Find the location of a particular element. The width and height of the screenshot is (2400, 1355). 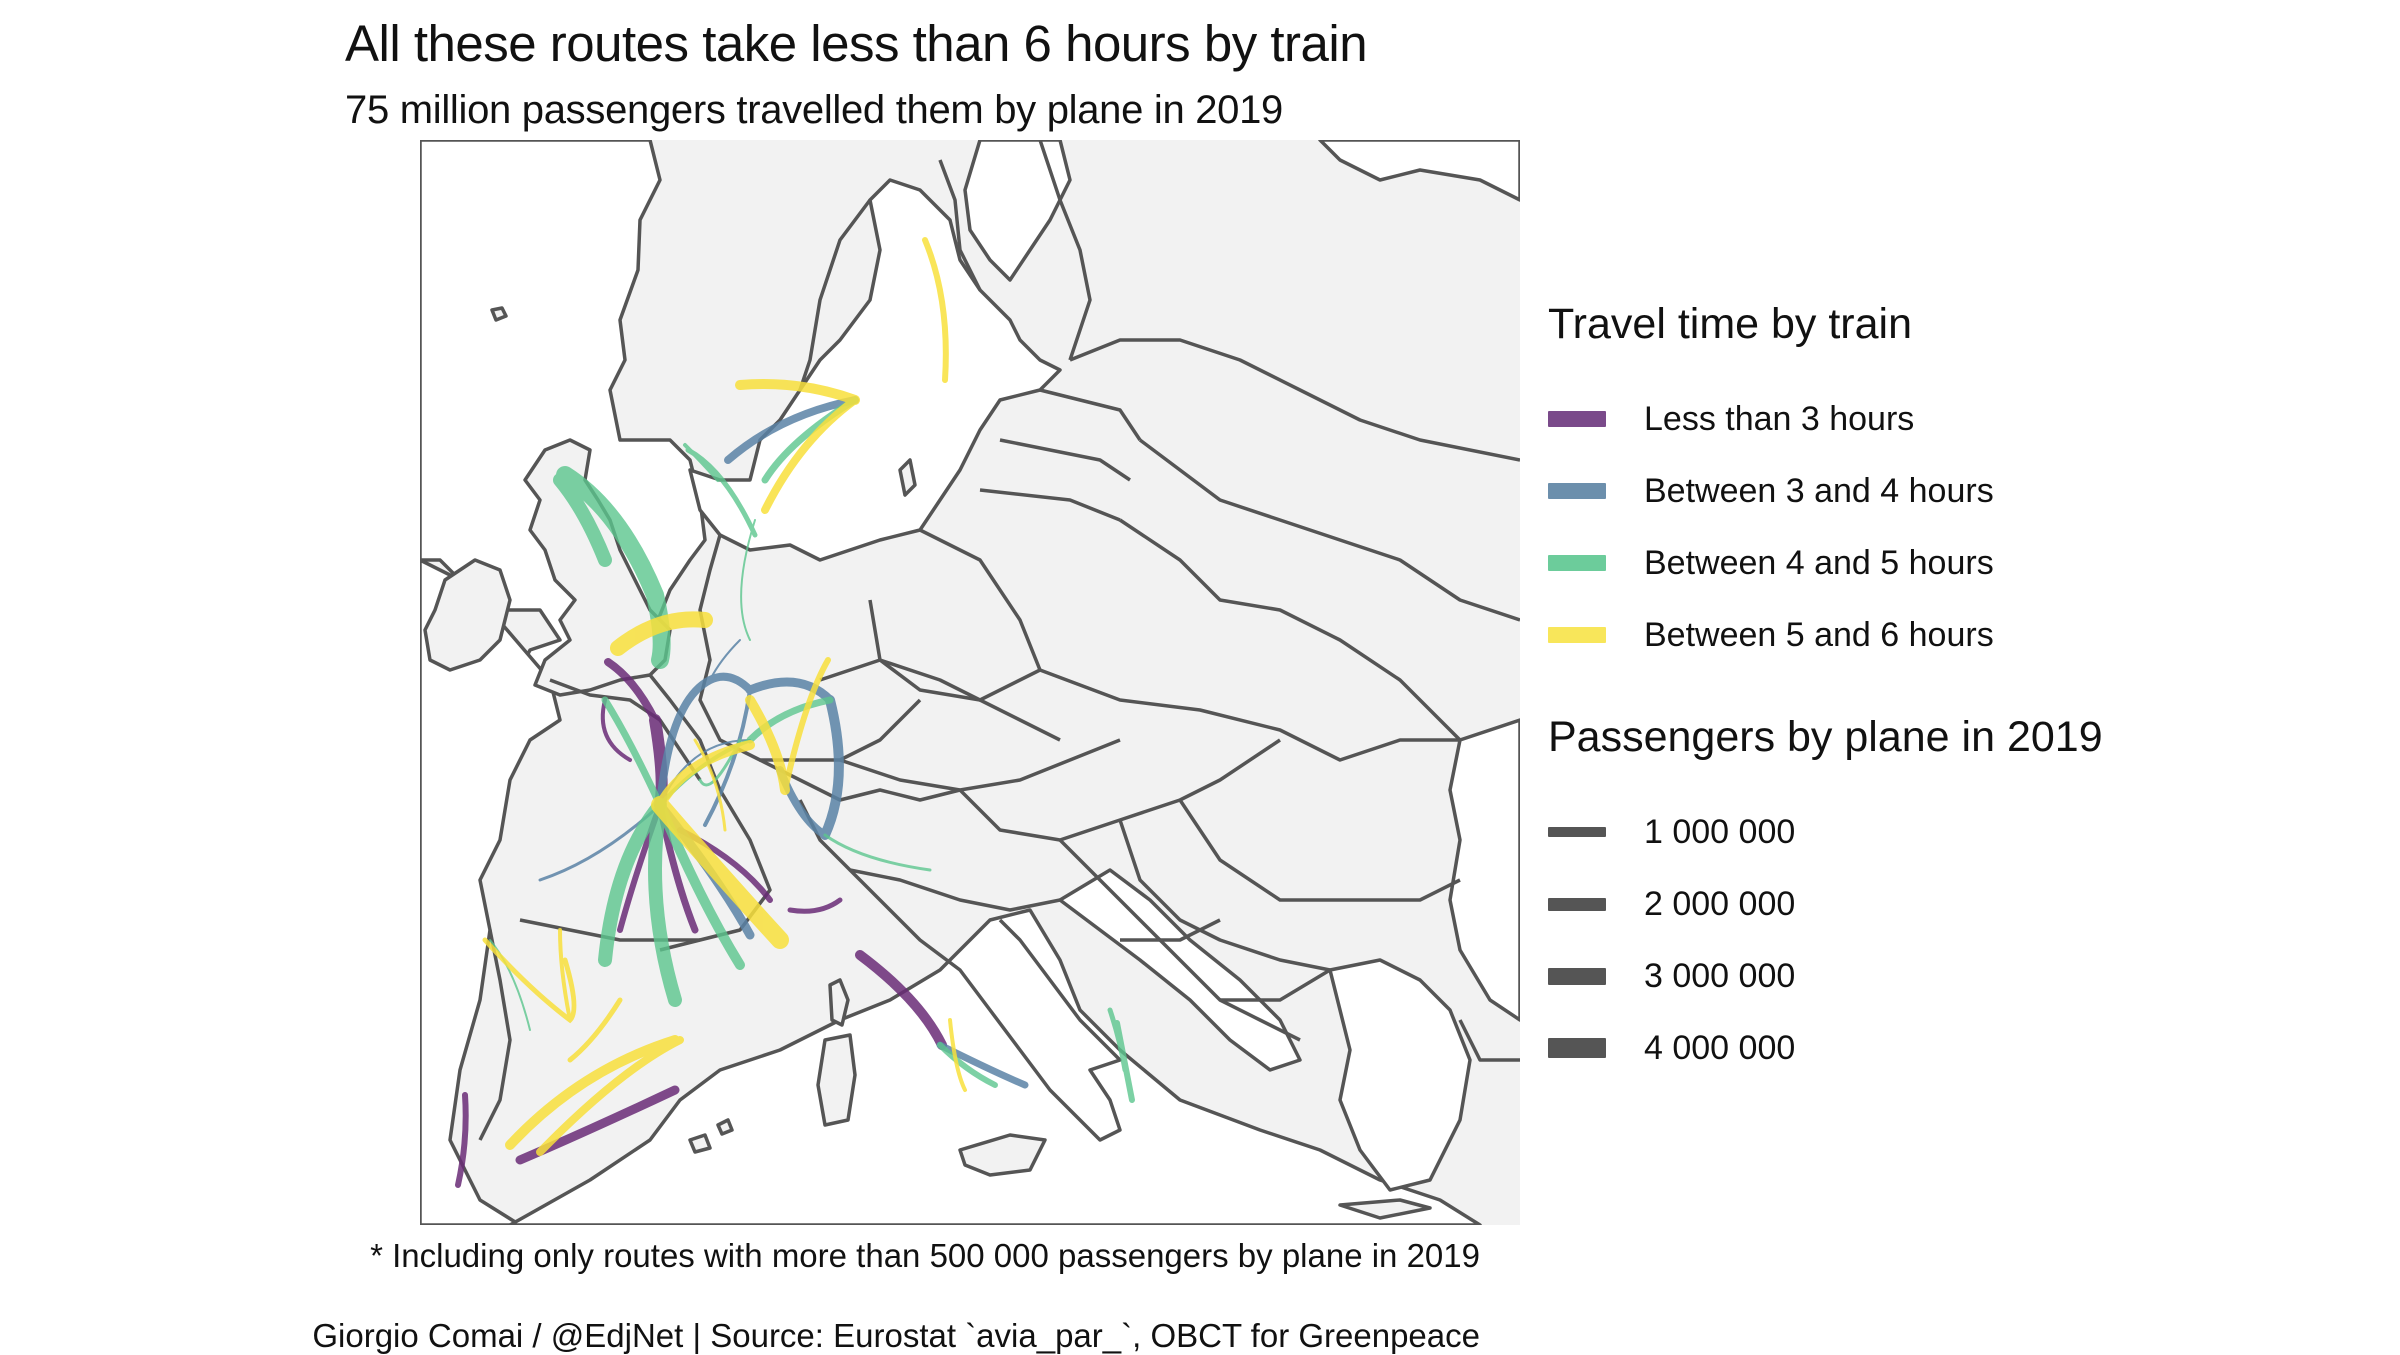

routes-5-to-6h is located at coordinates (724, 696).